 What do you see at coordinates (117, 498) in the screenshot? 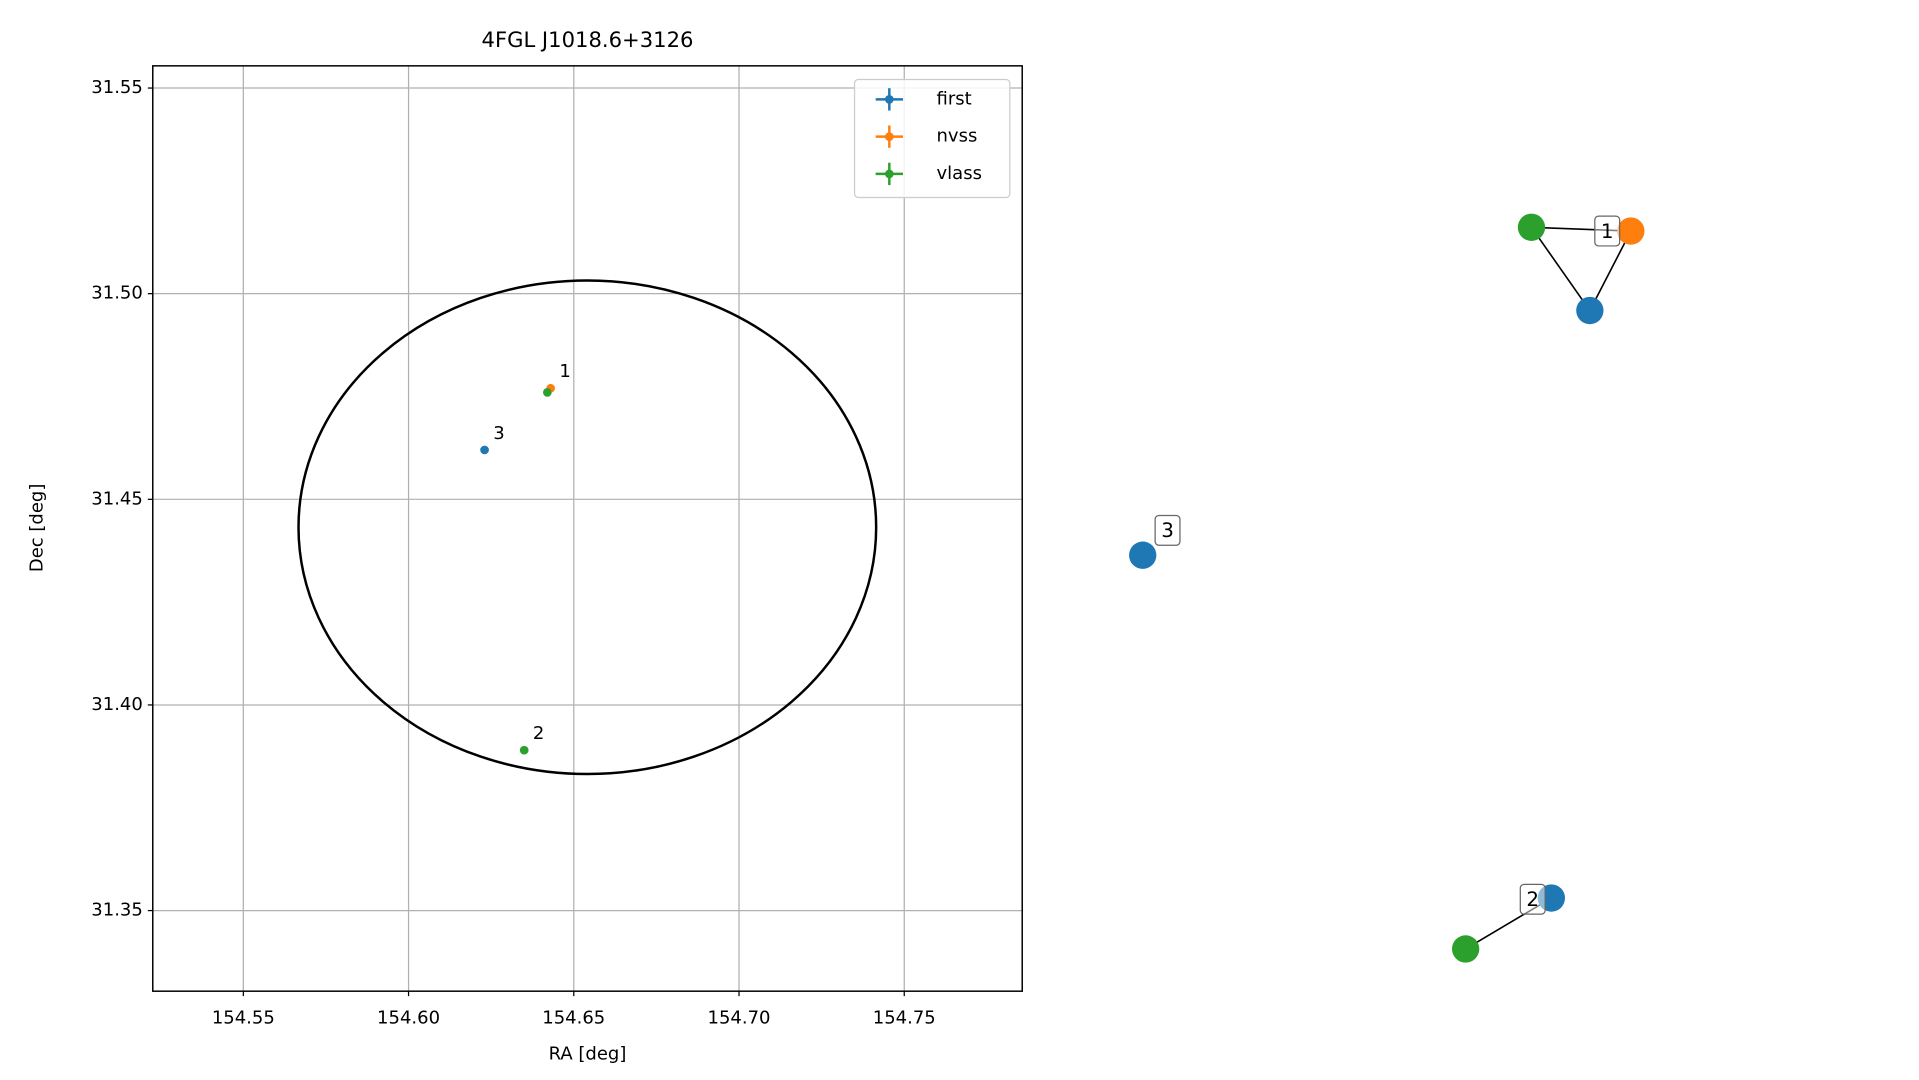
I see `y-tick-label: 31.45` at bounding box center [117, 498].